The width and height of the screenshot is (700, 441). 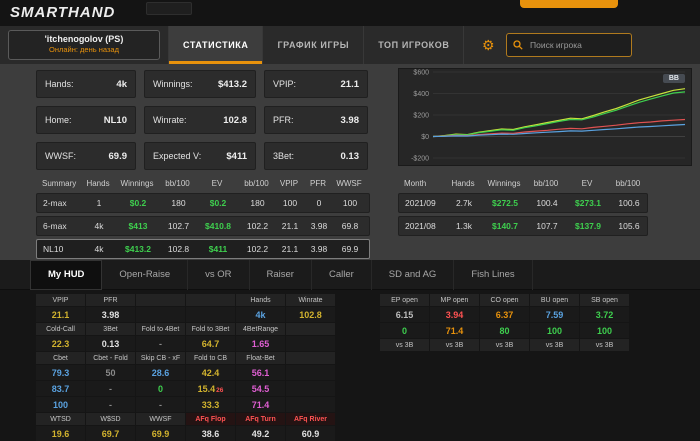 What do you see at coordinates (160, 433) in the screenshot?
I see `hud-stat-value: 69.9` at bounding box center [160, 433].